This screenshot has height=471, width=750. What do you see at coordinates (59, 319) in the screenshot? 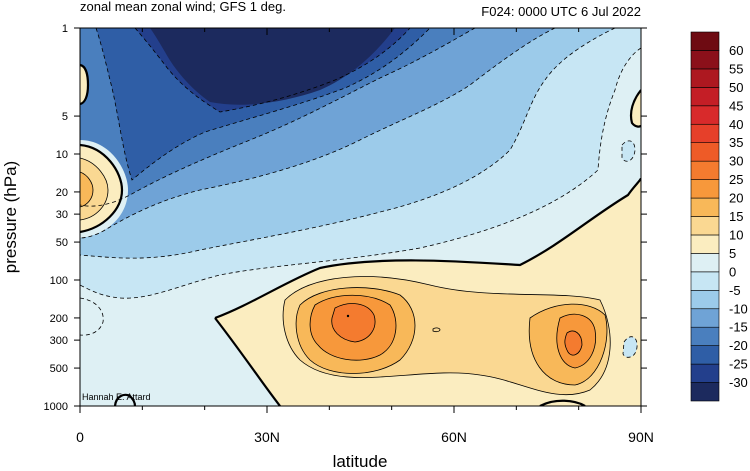
I see `y-tick-label: 200` at bounding box center [59, 319].